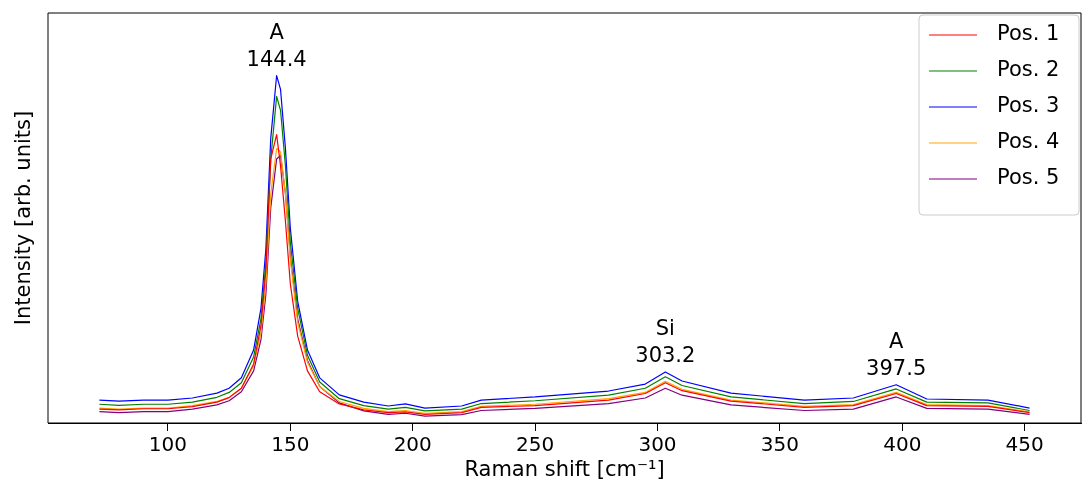  What do you see at coordinates (168, 444) in the screenshot?
I see `x-tick-label: 100` at bounding box center [168, 444].